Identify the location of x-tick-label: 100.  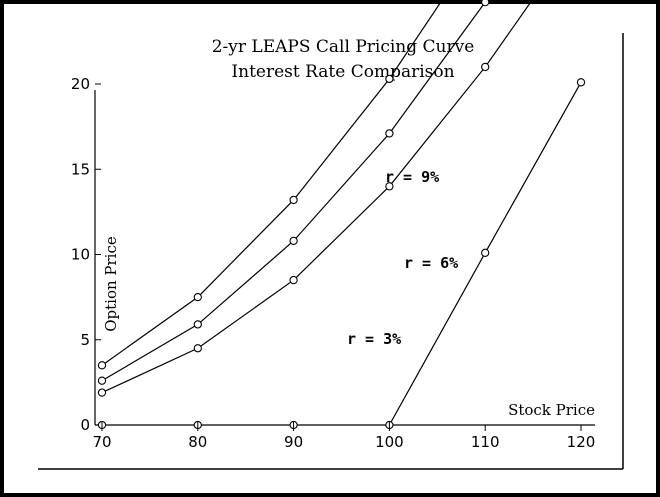
(389, 442).